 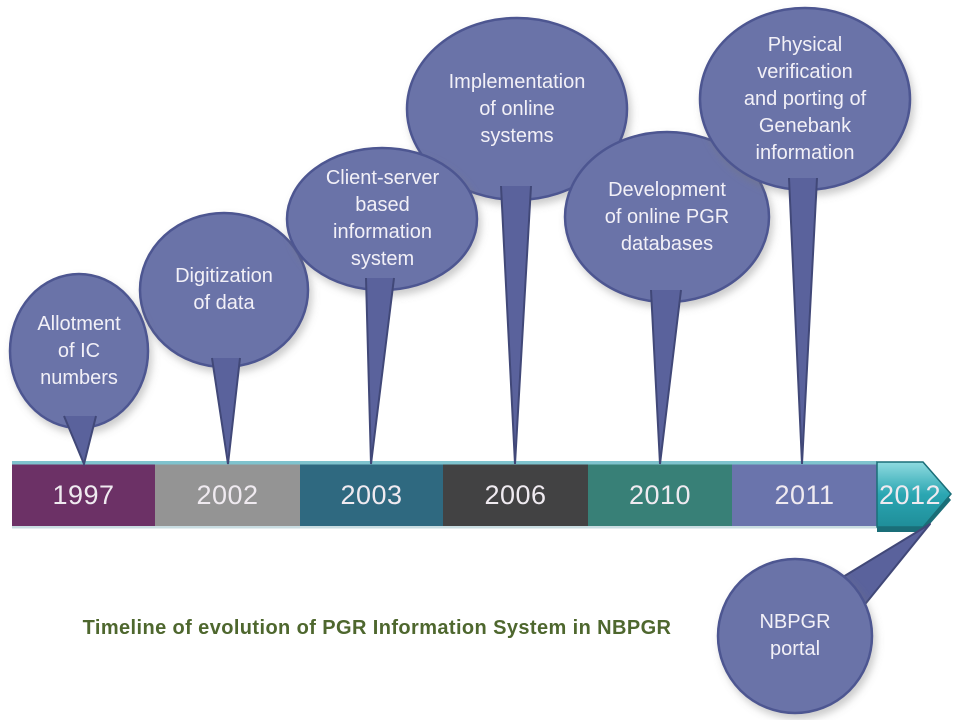 What do you see at coordinates (884, 566) in the screenshot?
I see `callout-tail-nbpgr-portal` at bounding box center [884, 566].